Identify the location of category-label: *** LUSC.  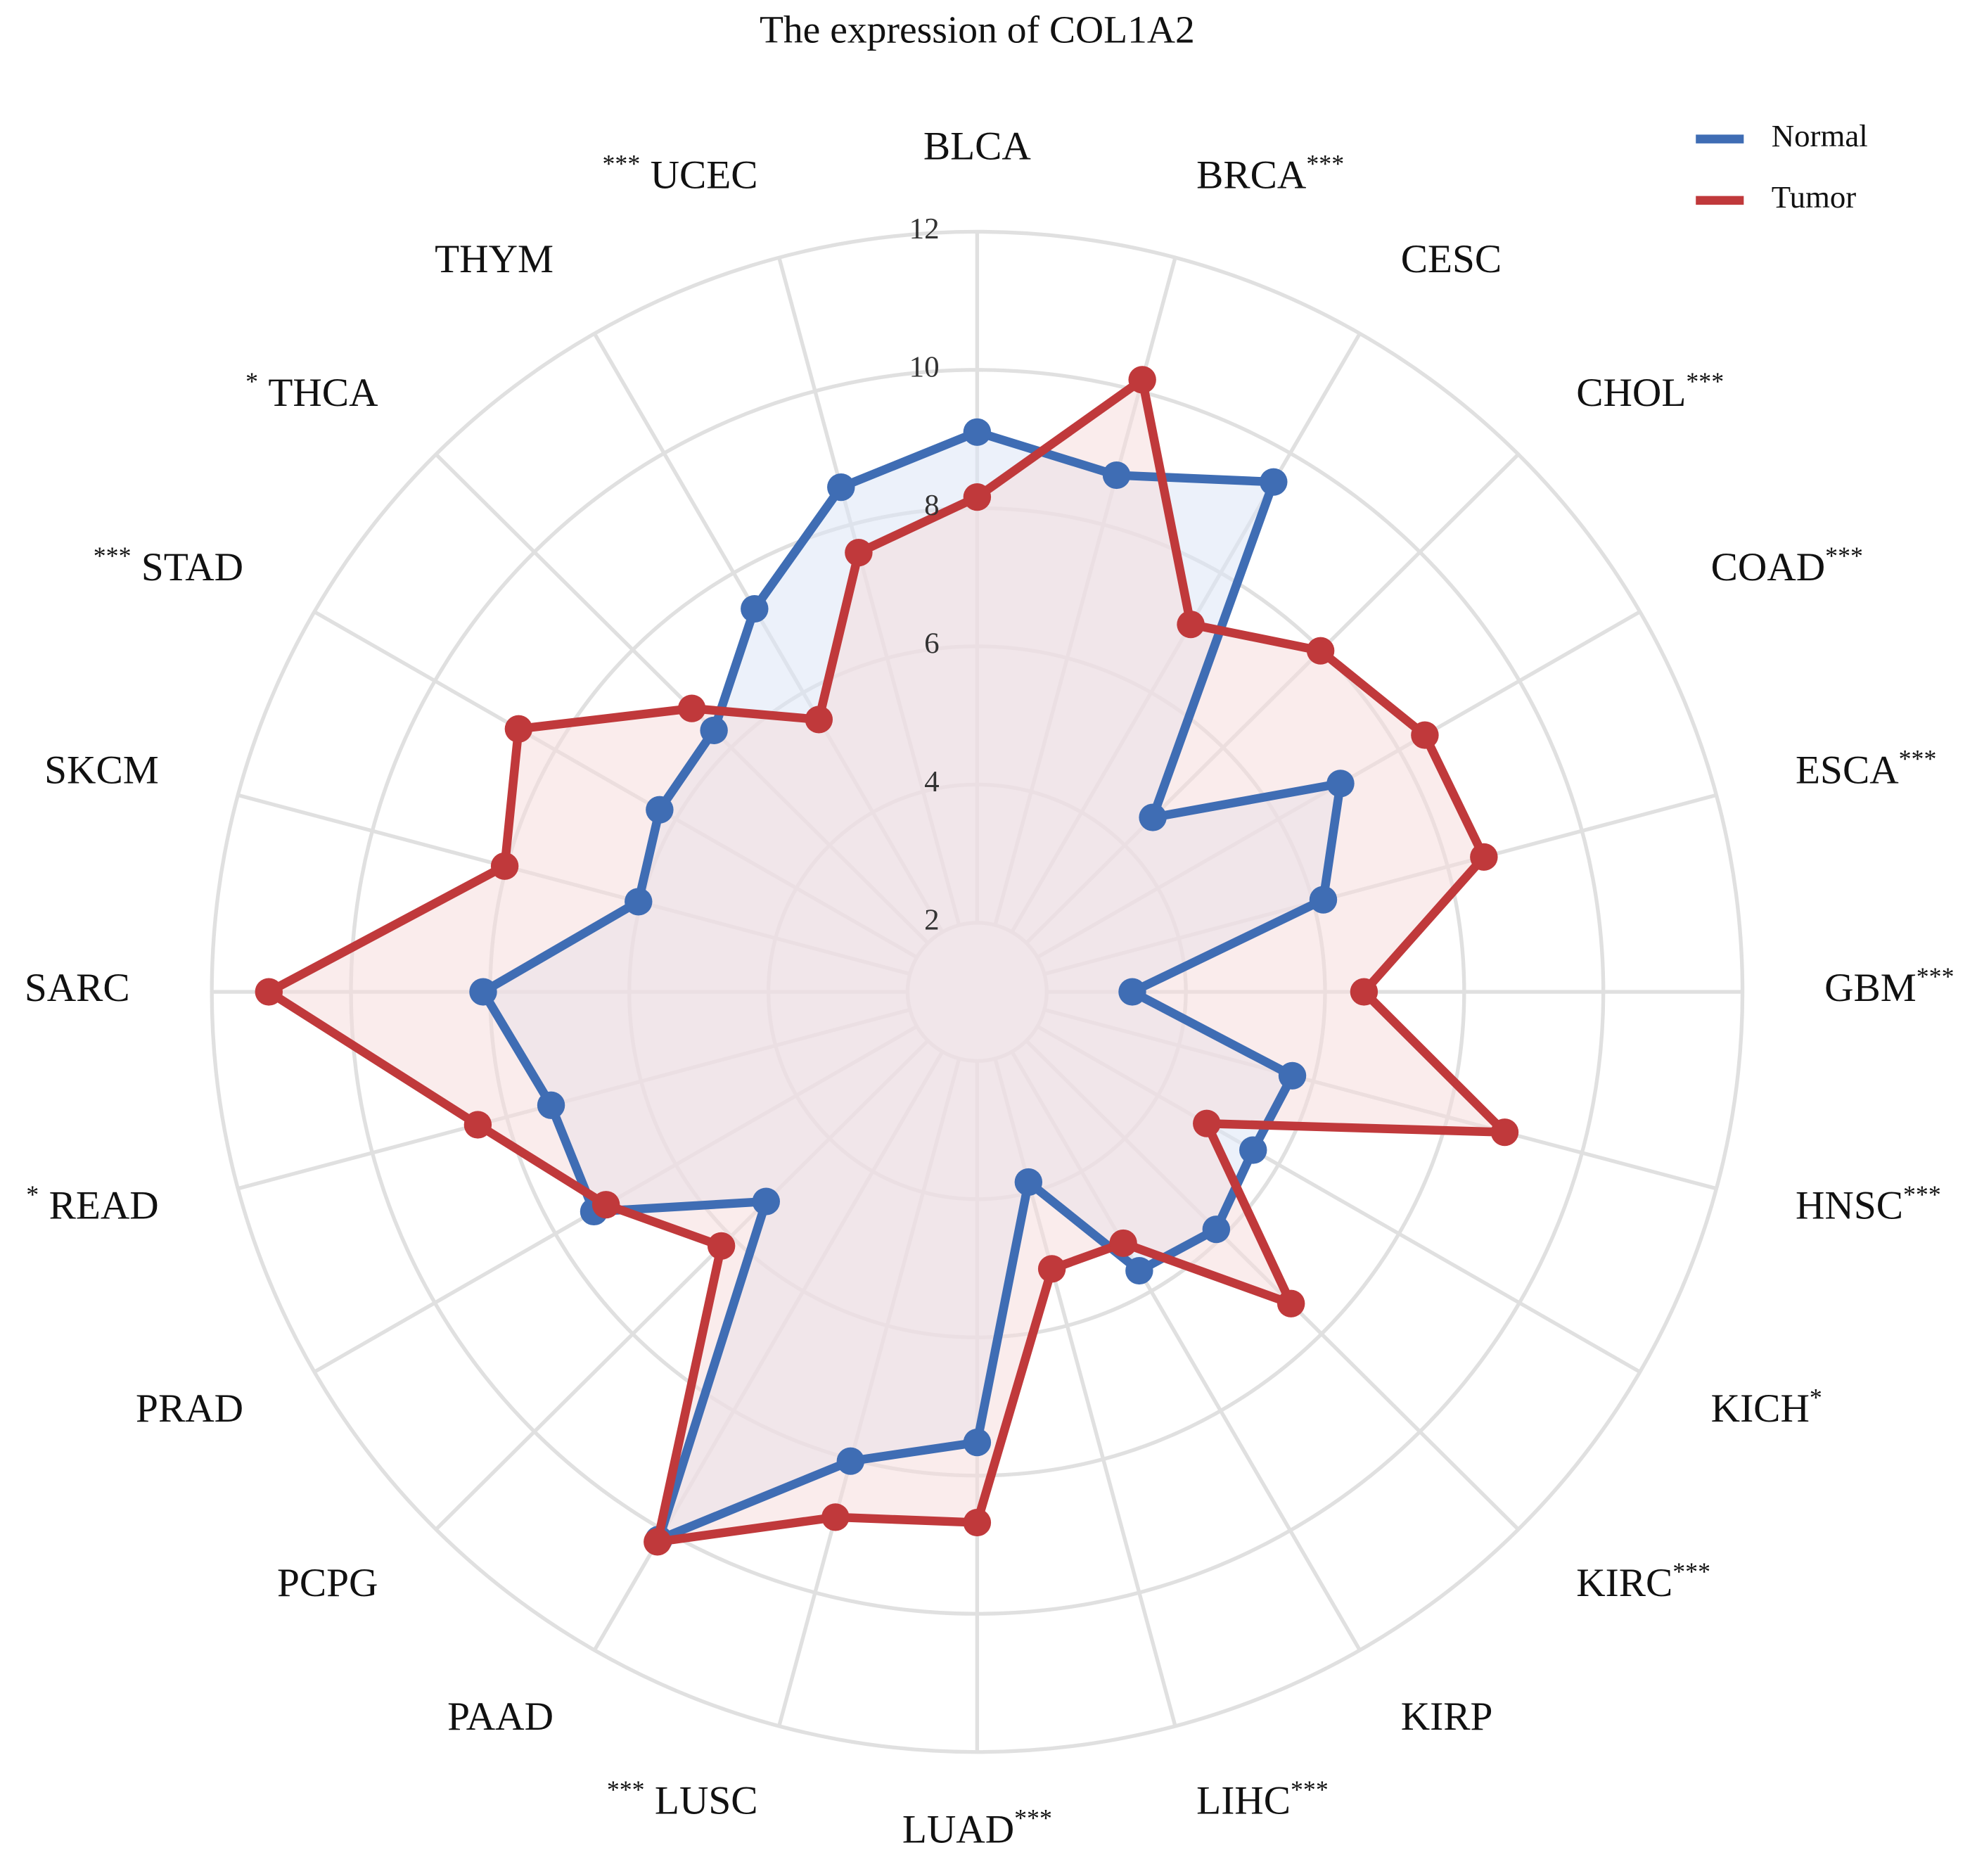
(682, 1799).